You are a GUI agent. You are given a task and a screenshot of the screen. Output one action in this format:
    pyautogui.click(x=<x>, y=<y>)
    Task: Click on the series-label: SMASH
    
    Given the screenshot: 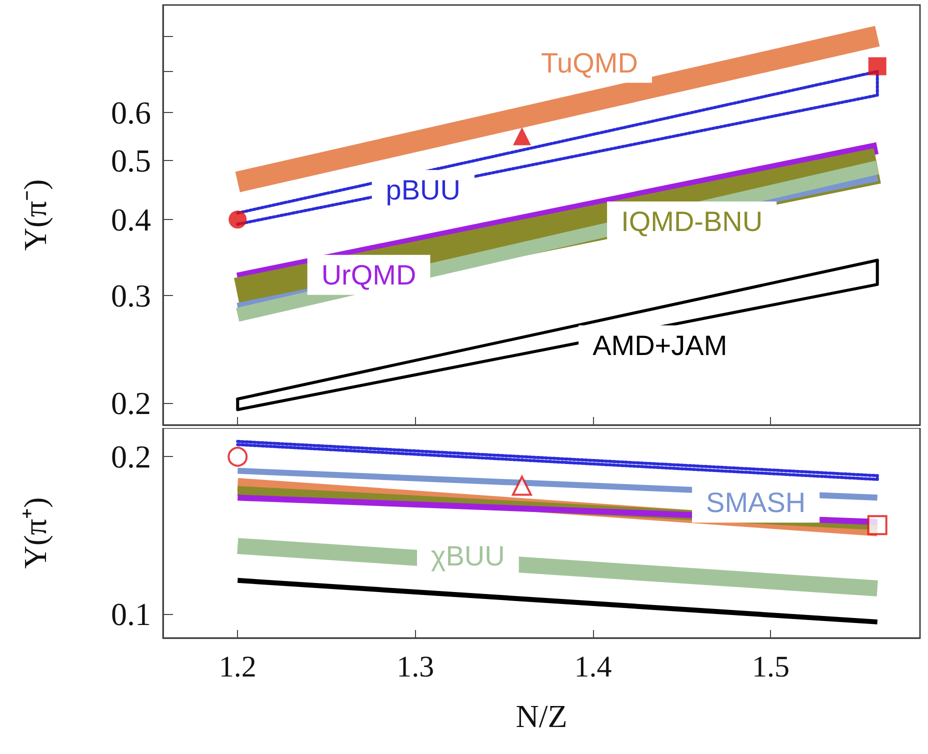 What is the action you would take?
    pyautogui.click(x=756, y=502)
    